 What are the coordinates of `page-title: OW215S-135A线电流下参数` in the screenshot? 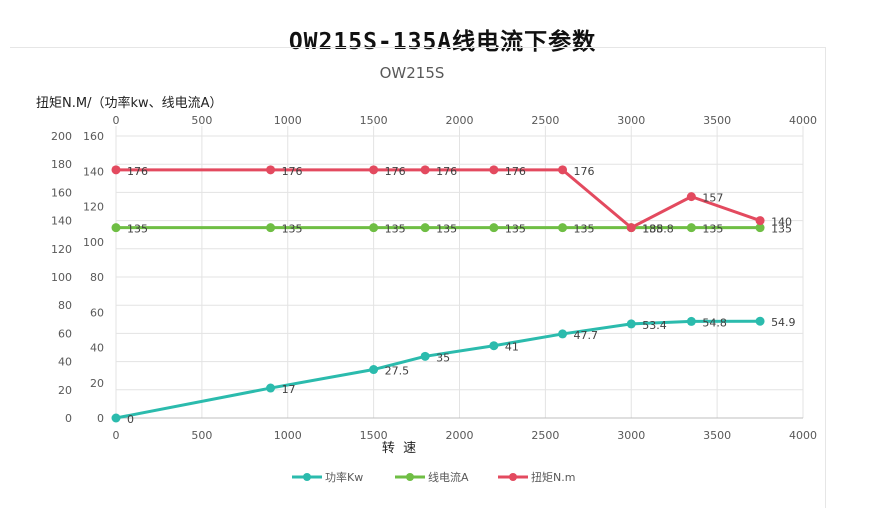 It's located at (442, 42).